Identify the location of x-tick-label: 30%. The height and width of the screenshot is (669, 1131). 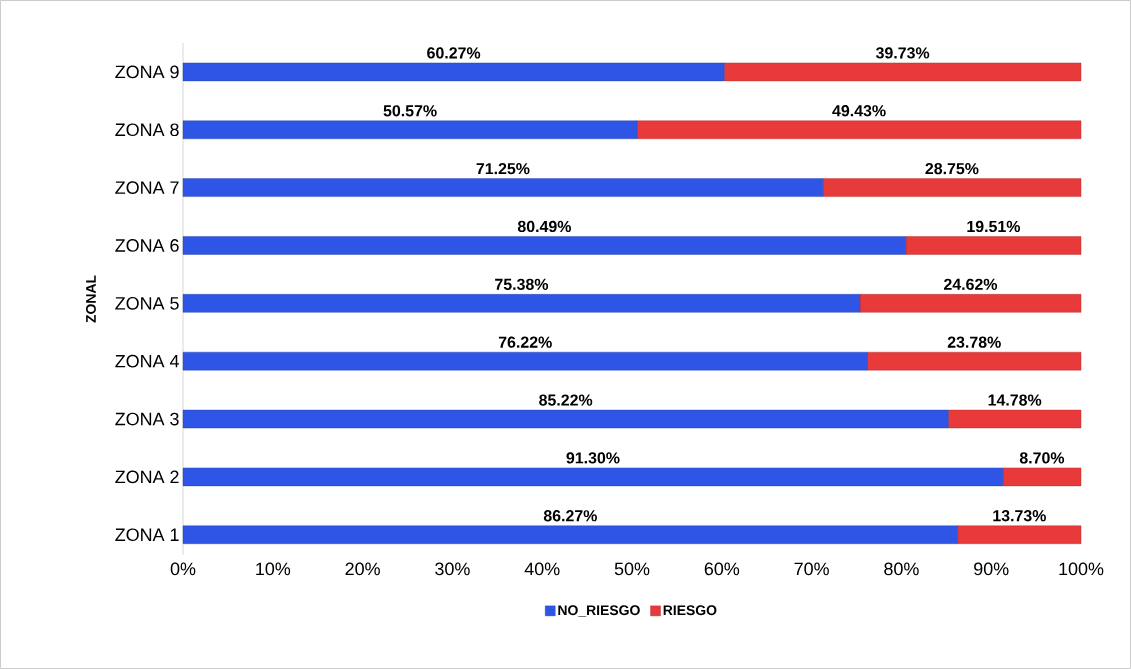
(452, 569).